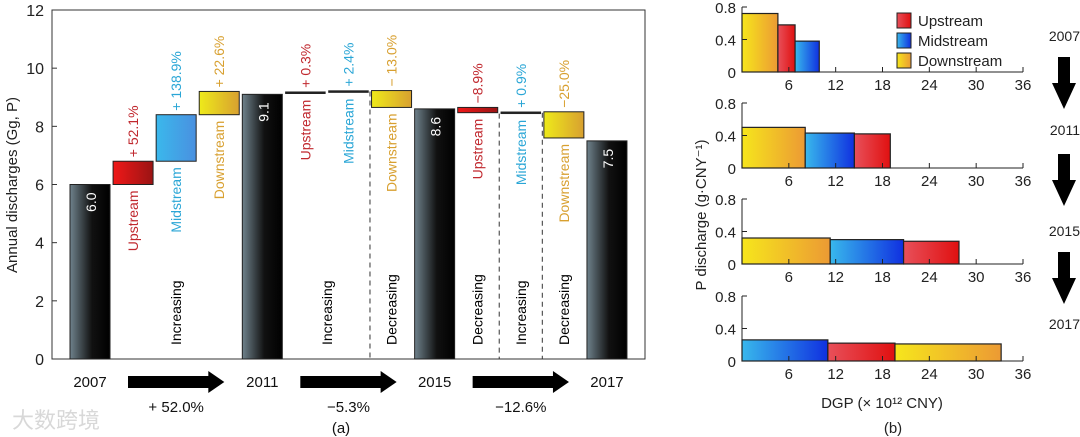 The width and height of the screenshot is (1080, 437). What do you see at coordinates (478, 110) in the screenshot?
I see `change-bar-upstream` at bounding box center [478, 110].